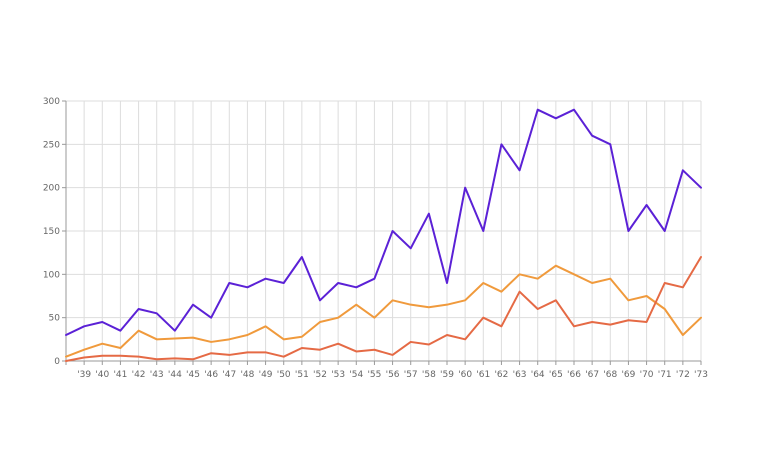 This screenshot has width=768, height=468. I want to click on y-tick-label: 150, so click(51, 232).